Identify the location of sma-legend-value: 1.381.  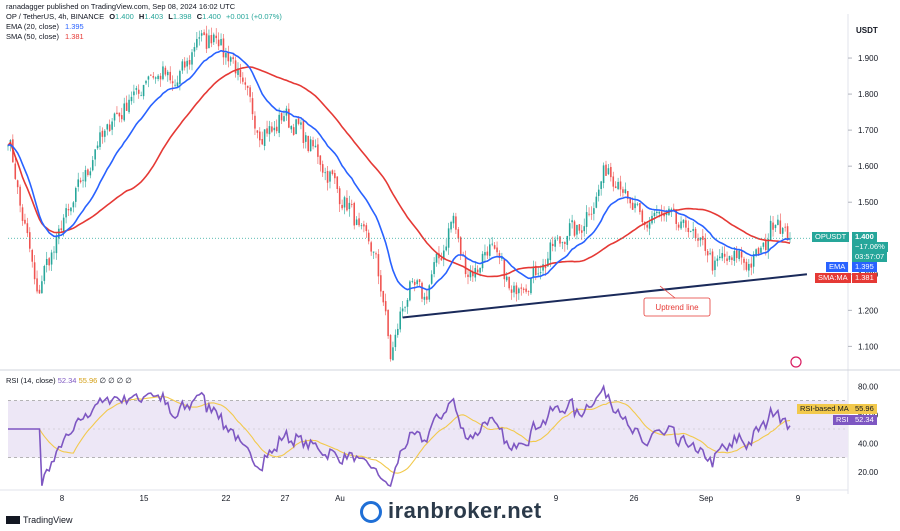
(74, 36).